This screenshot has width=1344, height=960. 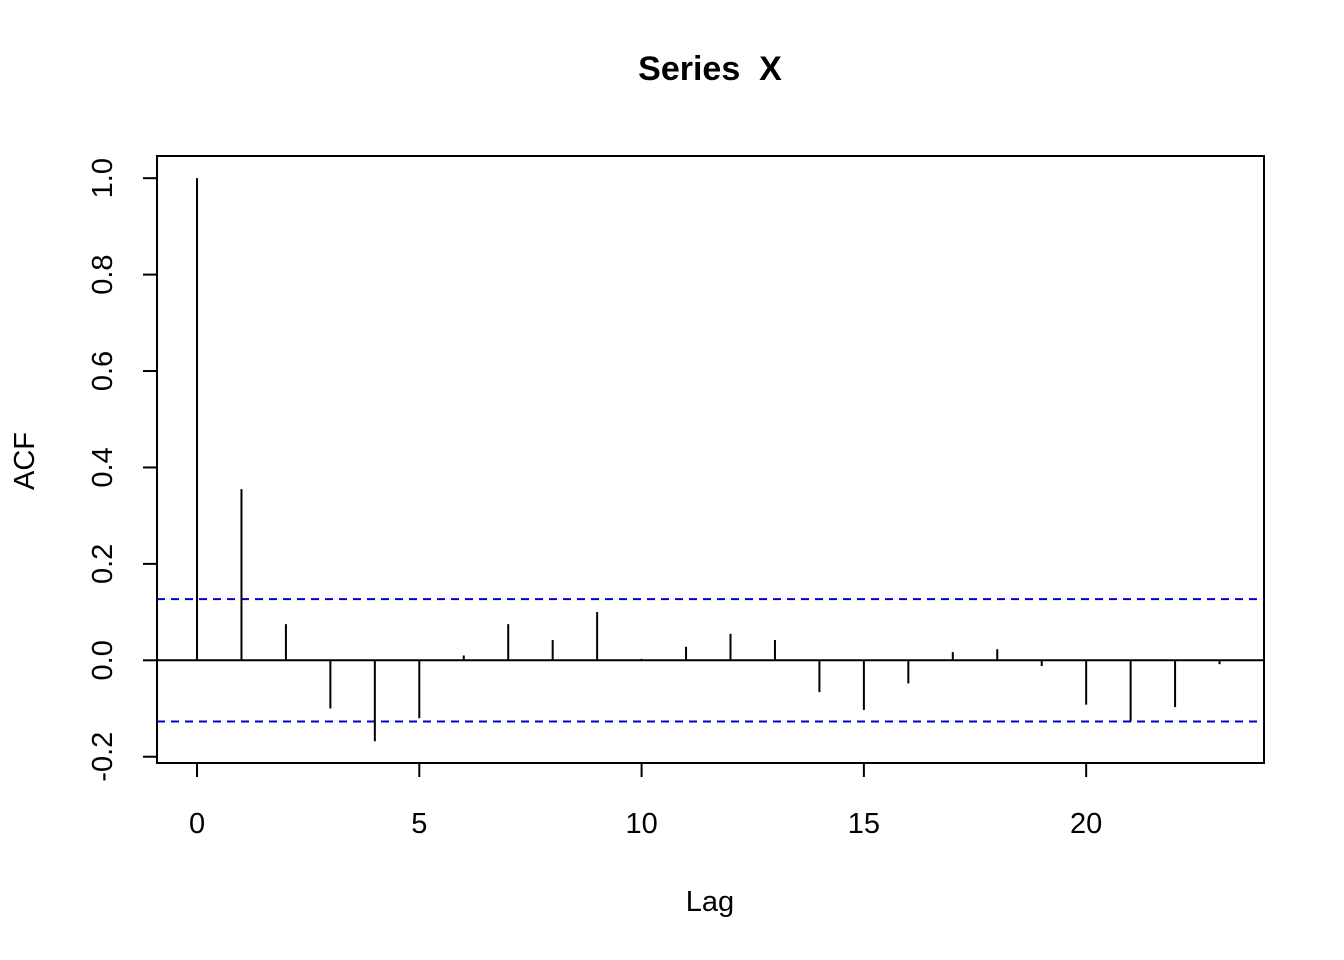 I want to click on y-axis-label: ACF, so click(x=25, y=461).